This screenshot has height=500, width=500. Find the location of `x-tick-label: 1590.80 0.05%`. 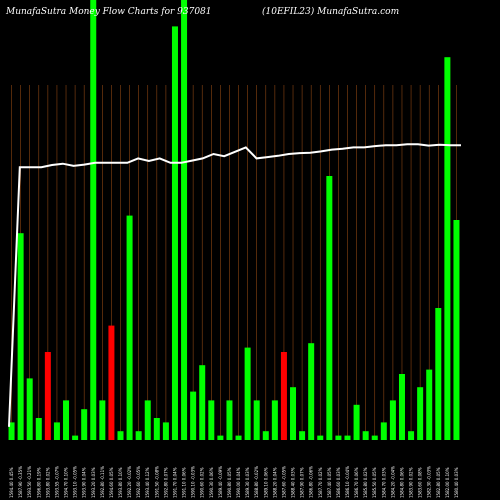

x-tick-label: 1590.80 0.05% is located at coordinates (229, 482).